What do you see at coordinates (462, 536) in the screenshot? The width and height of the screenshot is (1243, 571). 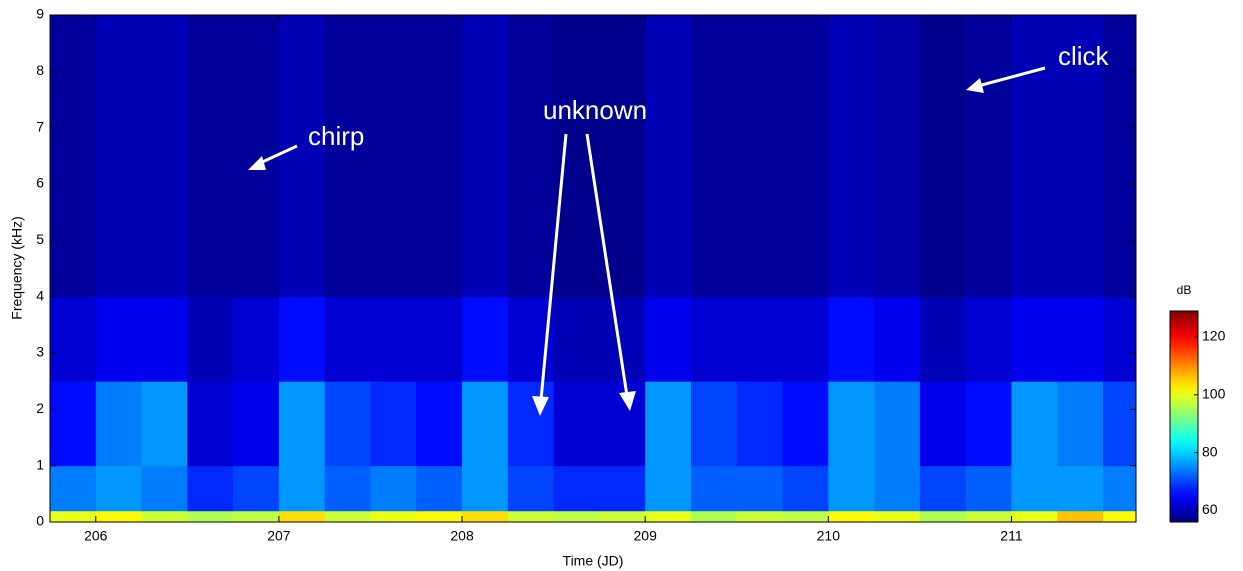 I see `x-tick-label: 208` at bounding box center [462, 536].